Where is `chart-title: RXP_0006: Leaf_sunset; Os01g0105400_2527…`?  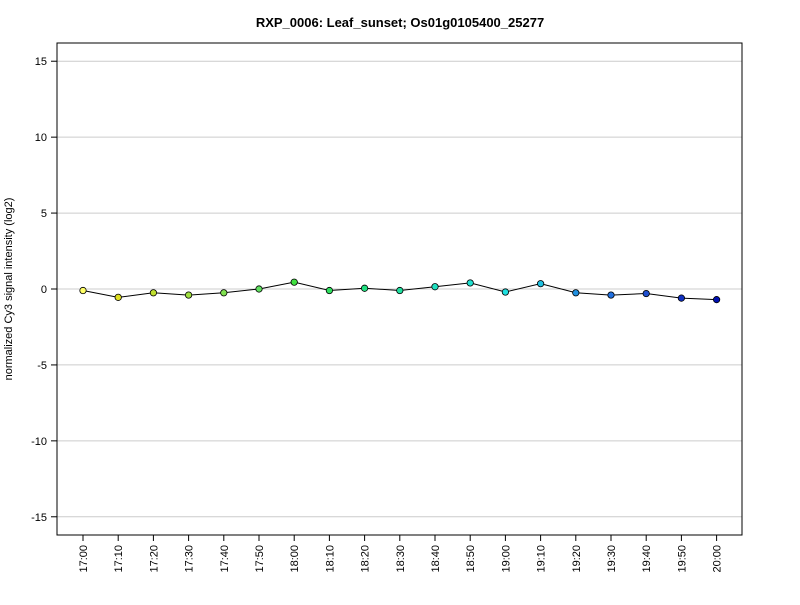
chart-title: RXP_0006: Leaf_sunset; Os01g0105400_2527… is located at coordinates (400, 22).